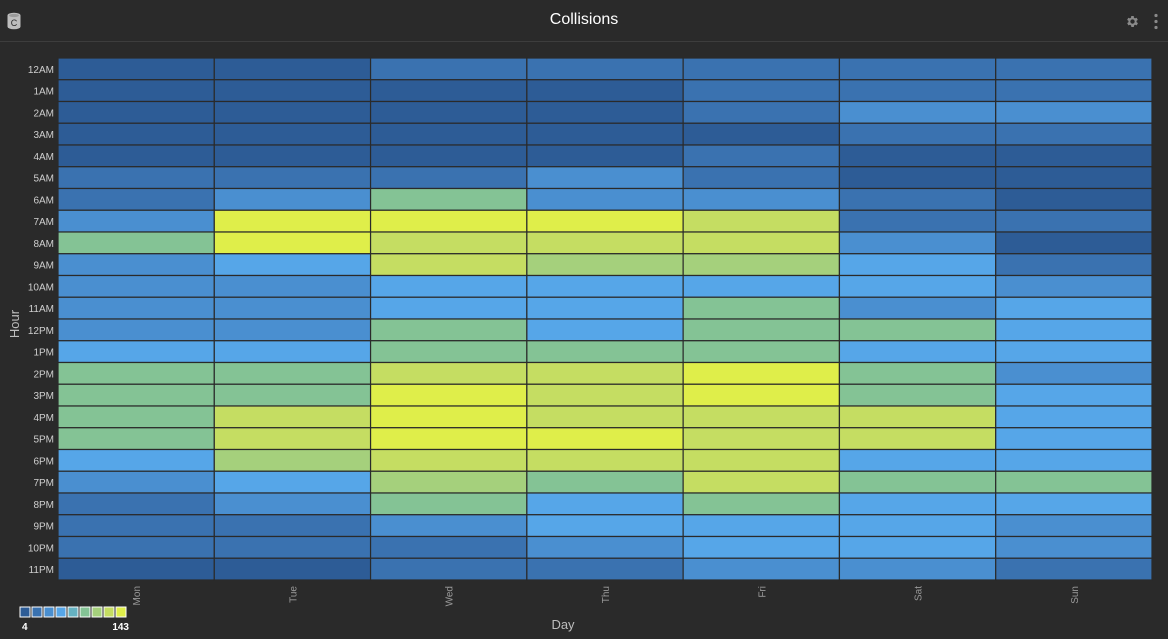  What do you see at coordinates (14, 21) in the screenshot?
I see `database-icon: C` at bounding box center [14, 21].